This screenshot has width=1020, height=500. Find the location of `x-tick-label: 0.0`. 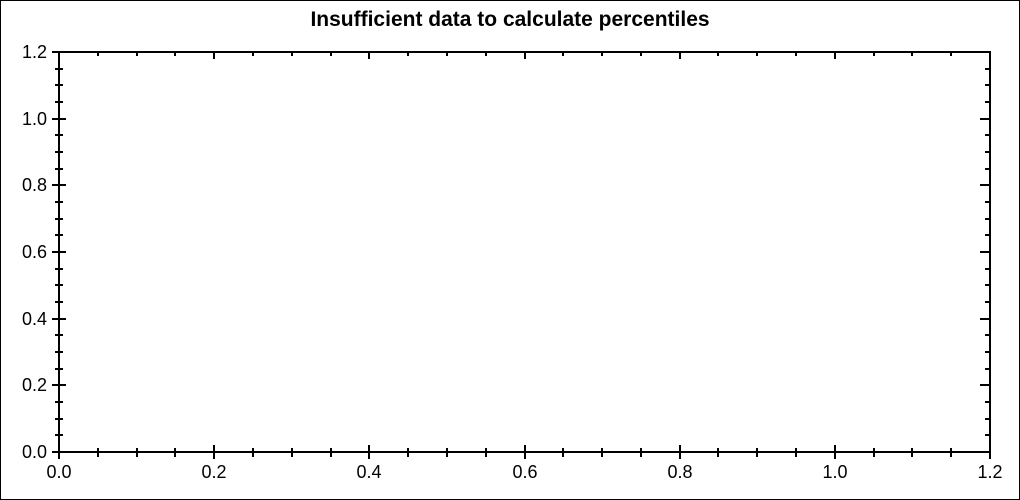

x-tick-label: 0.0 is located at coordinates (59, 472).